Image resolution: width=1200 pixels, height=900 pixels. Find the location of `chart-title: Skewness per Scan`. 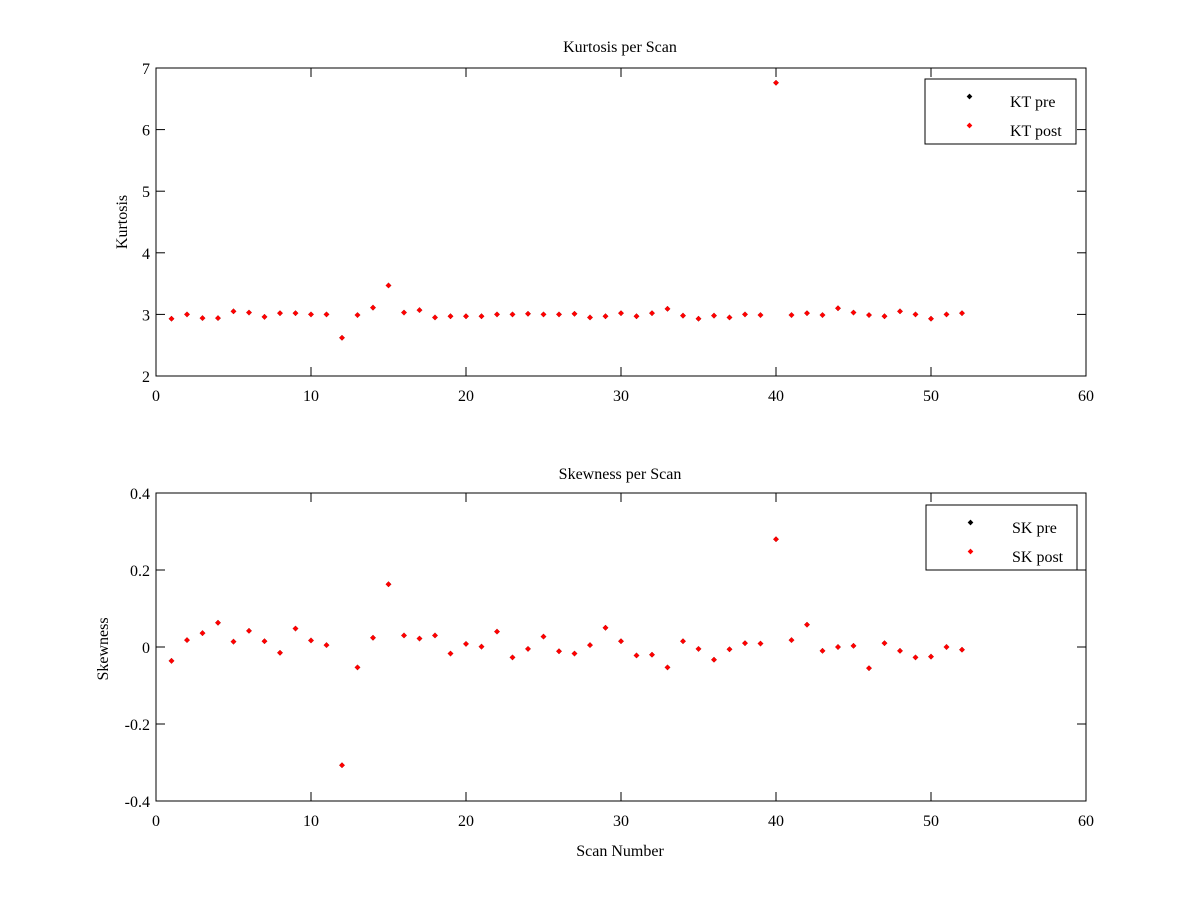

chart-title: Skewness per Scan is located at coordinates (620, 474).